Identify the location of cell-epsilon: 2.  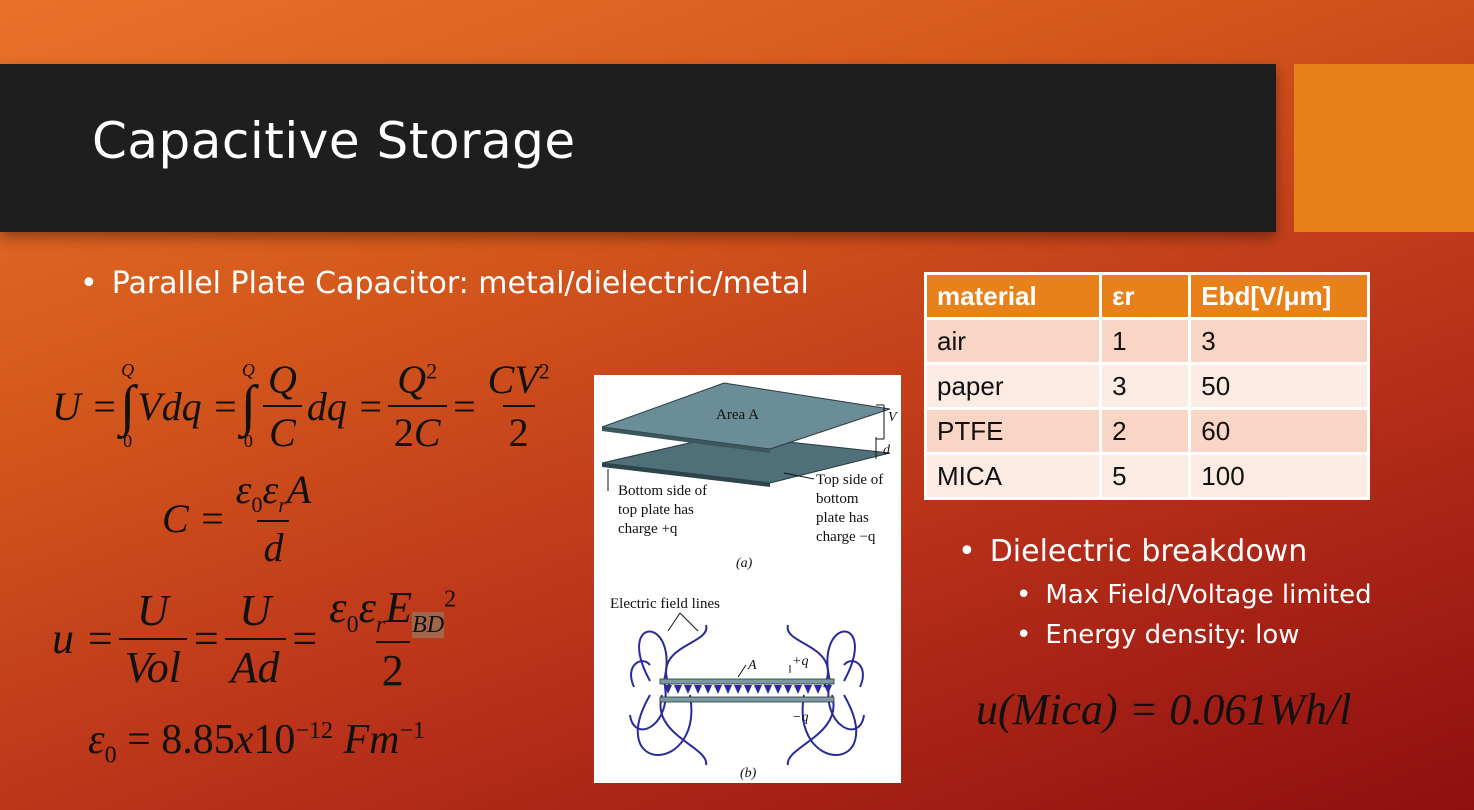
(1145, 431).